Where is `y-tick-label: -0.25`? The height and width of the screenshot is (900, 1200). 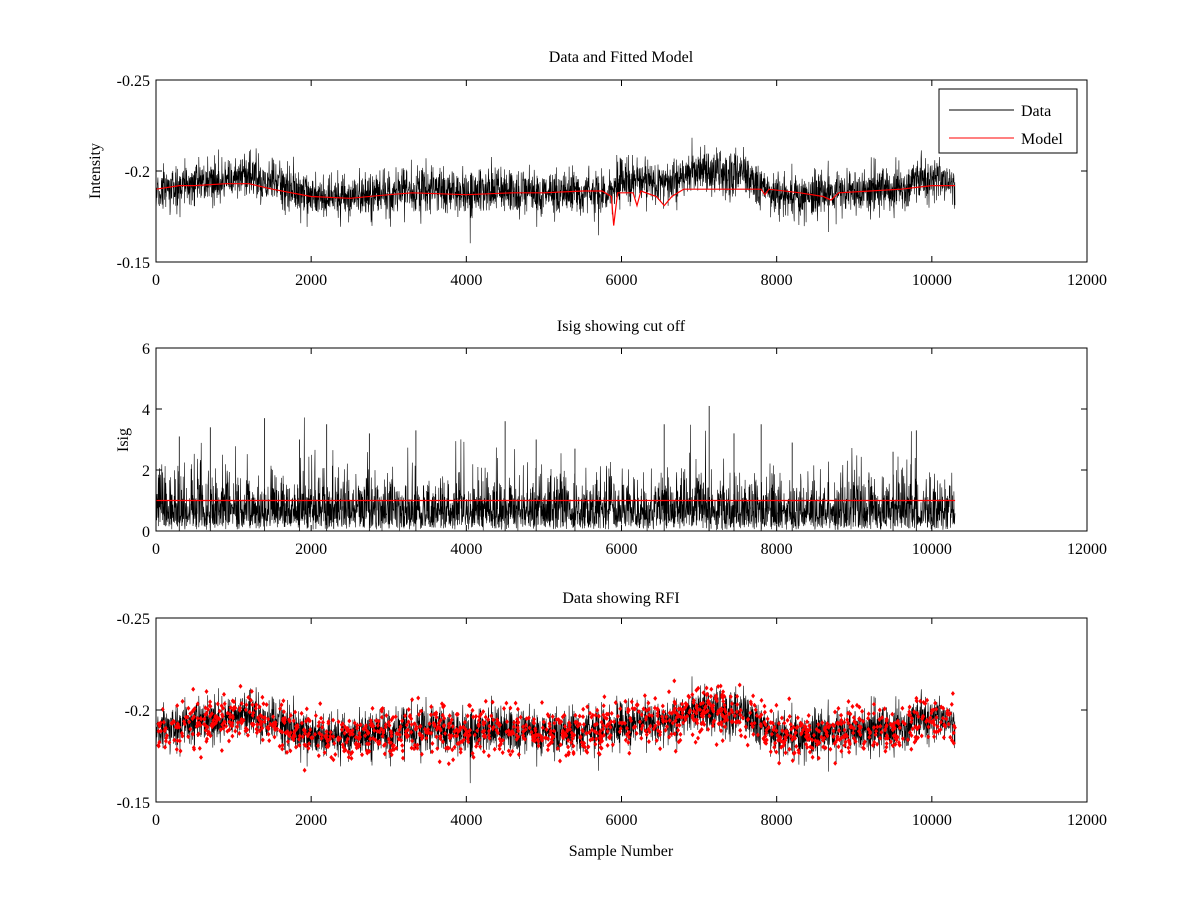
y-tick-label: -0.25 is located at coordinates (133, 81).